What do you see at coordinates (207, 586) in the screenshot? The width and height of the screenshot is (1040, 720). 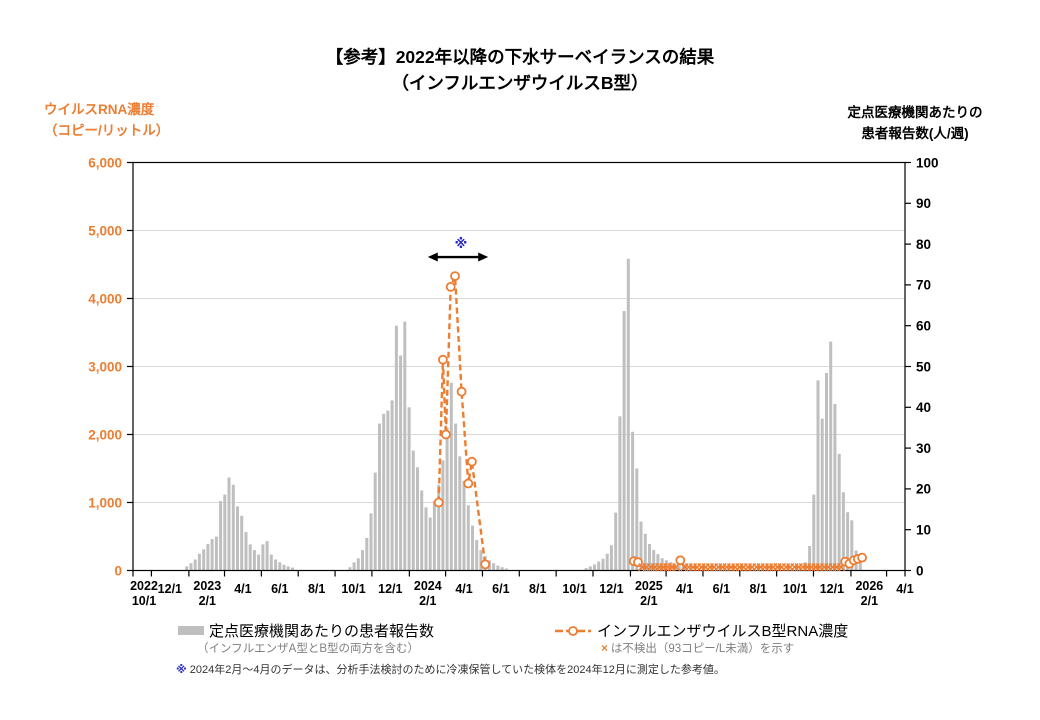 I see `svg-text: 2023` at bounding box center [207, 586].